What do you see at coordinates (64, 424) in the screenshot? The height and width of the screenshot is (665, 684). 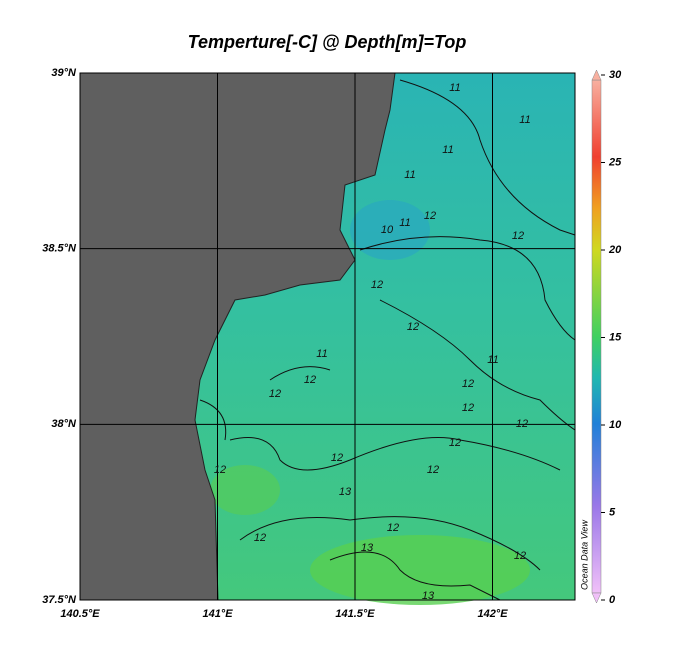 I see `y-tick-label: 38°N` at bounding box center [64, 424].